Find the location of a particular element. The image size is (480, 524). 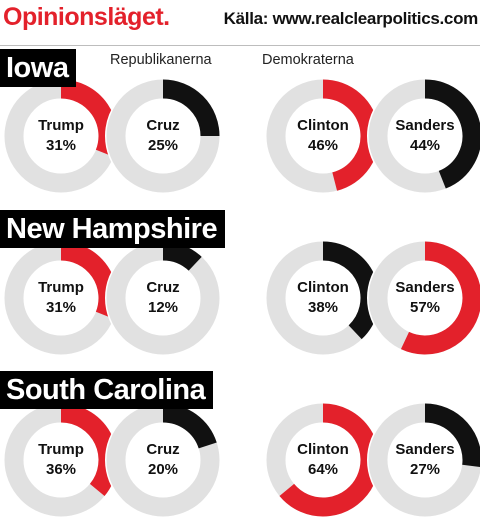

south-carolina-cruz-label: Cruz 20% is located at coordinates (163, 460).